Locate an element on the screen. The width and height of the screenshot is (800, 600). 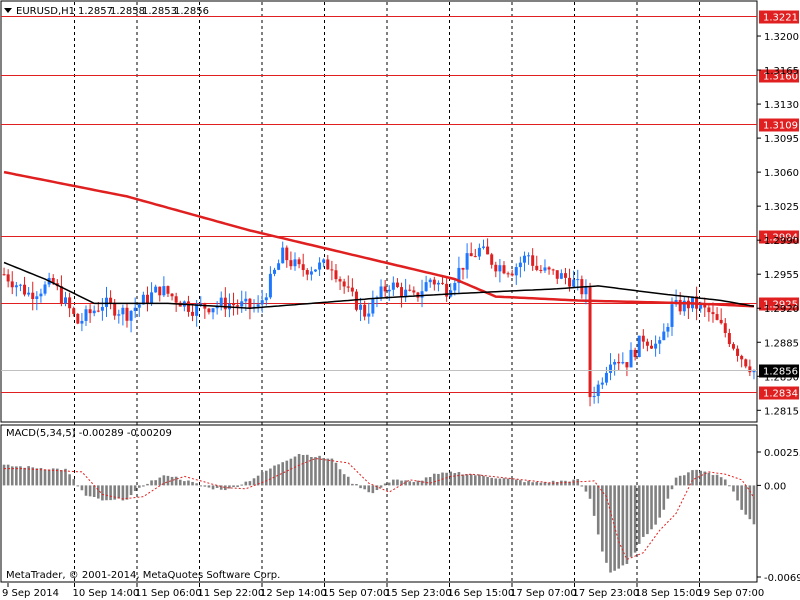
time-label: 17 Sep 23:00 is located at coordinates (606, 593).